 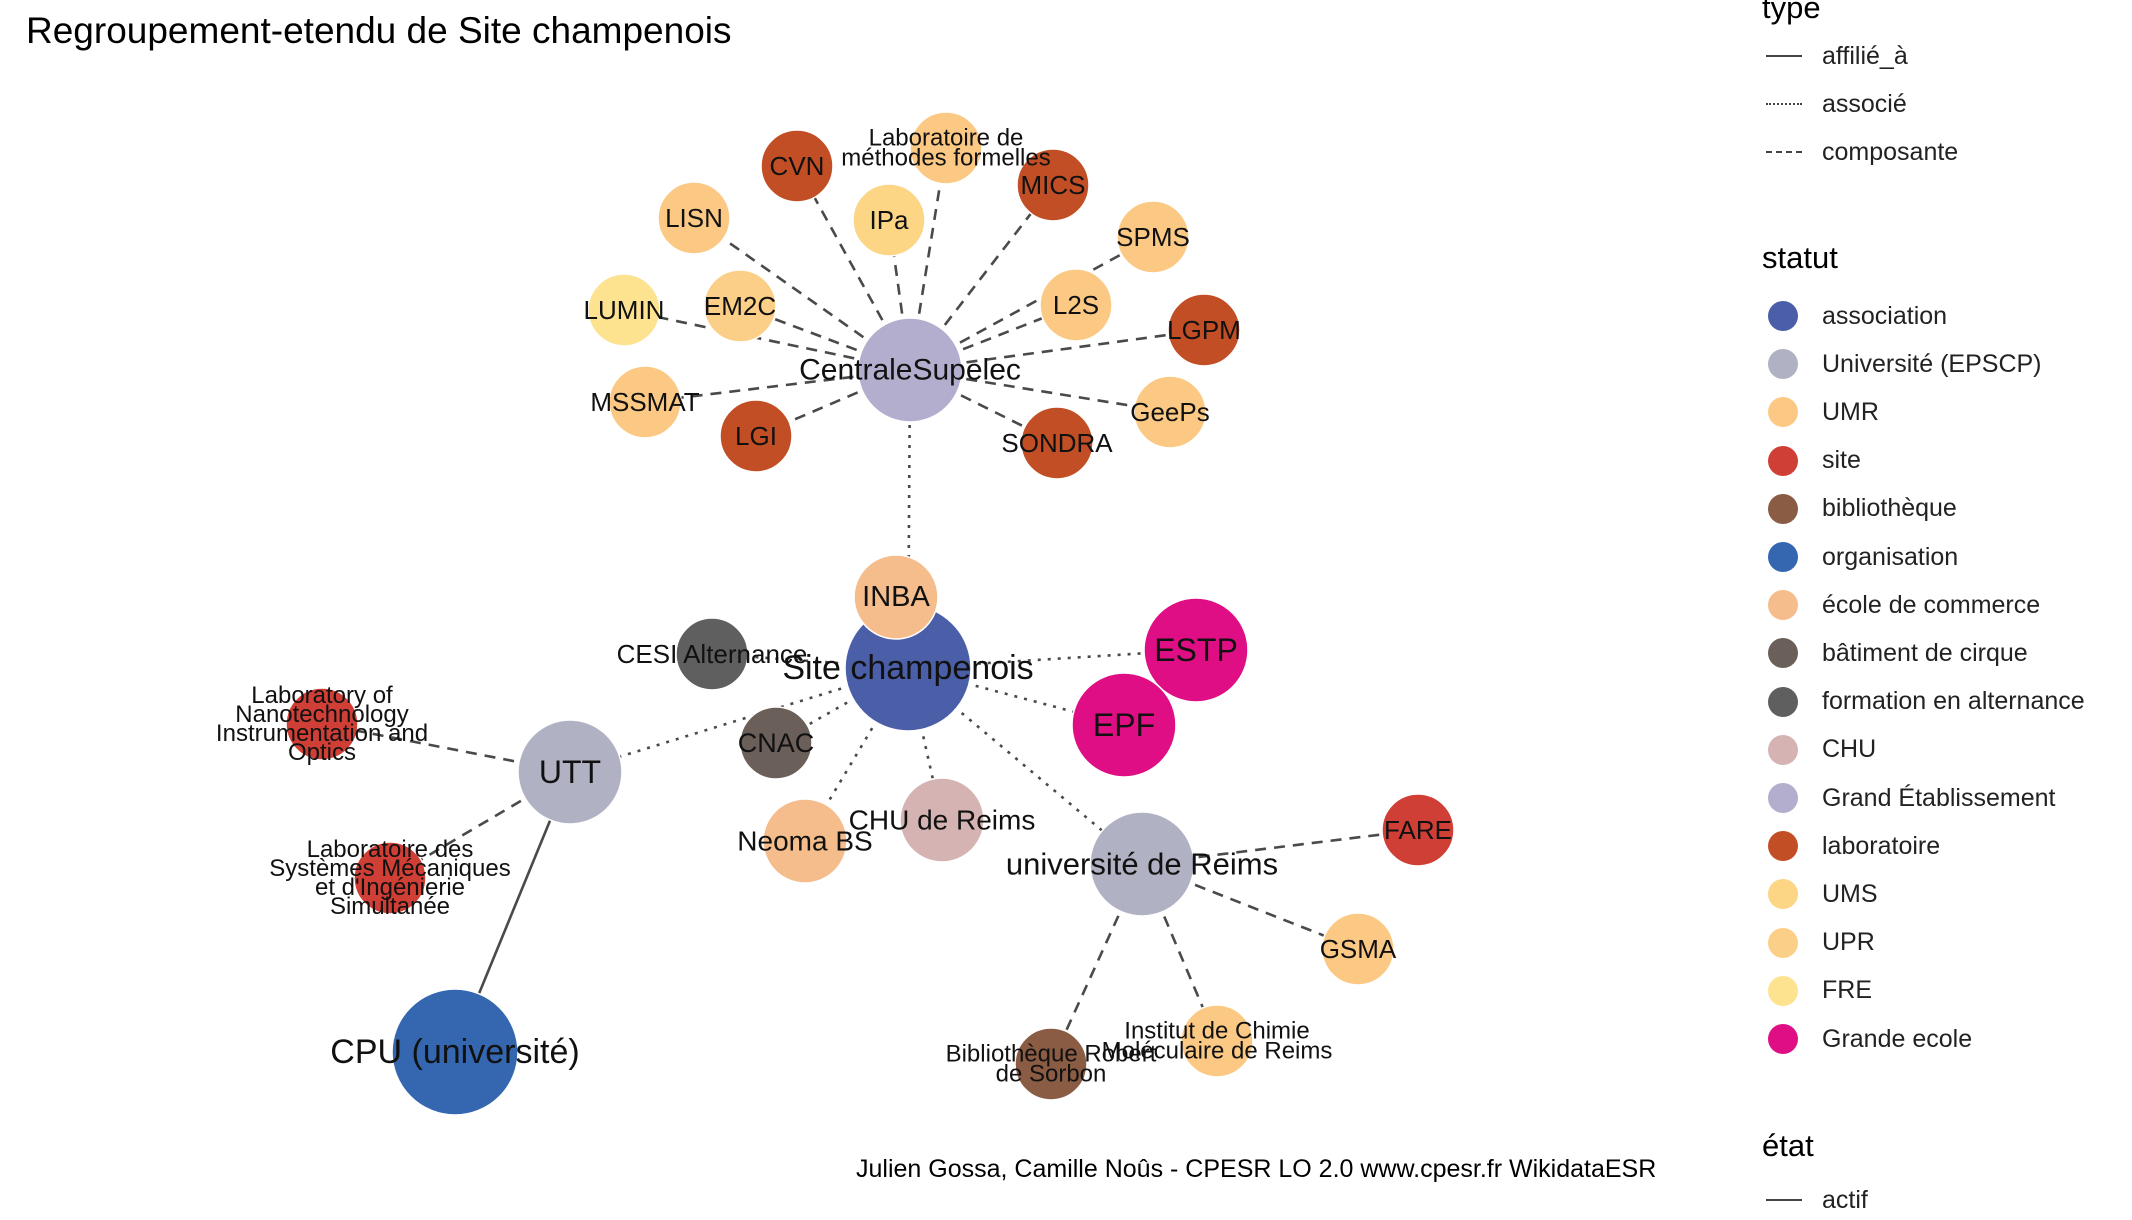 I want to click on node-label-lasmis: Systèmes Mécaniques, so click(x=389, y=868).